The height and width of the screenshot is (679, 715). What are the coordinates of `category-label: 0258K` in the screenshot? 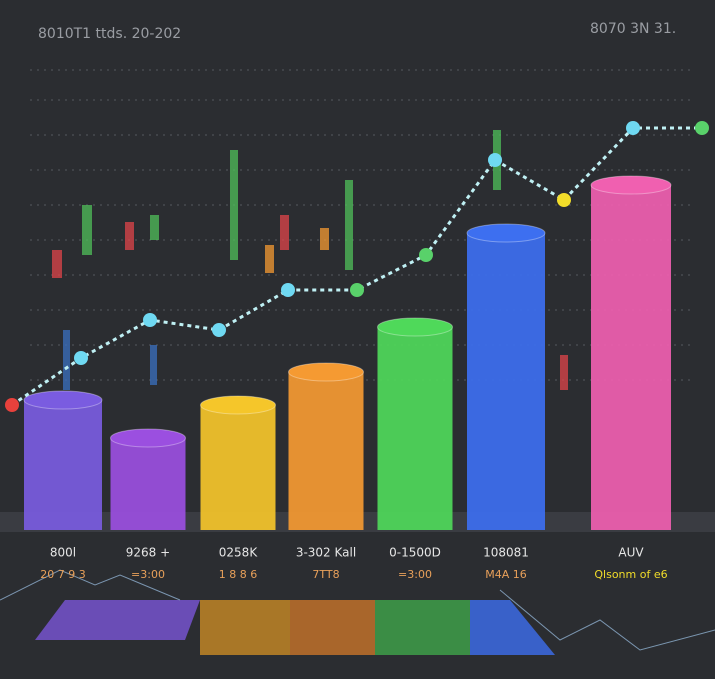 It's located at (239, 553).